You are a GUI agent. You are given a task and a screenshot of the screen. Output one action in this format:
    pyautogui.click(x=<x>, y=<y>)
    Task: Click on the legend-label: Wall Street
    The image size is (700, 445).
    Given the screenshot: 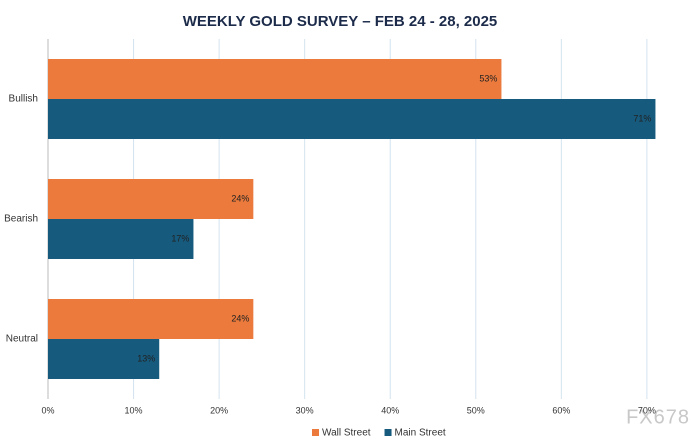 What is the action you would take?
    pyautogui.click(x=346, y=433)
    